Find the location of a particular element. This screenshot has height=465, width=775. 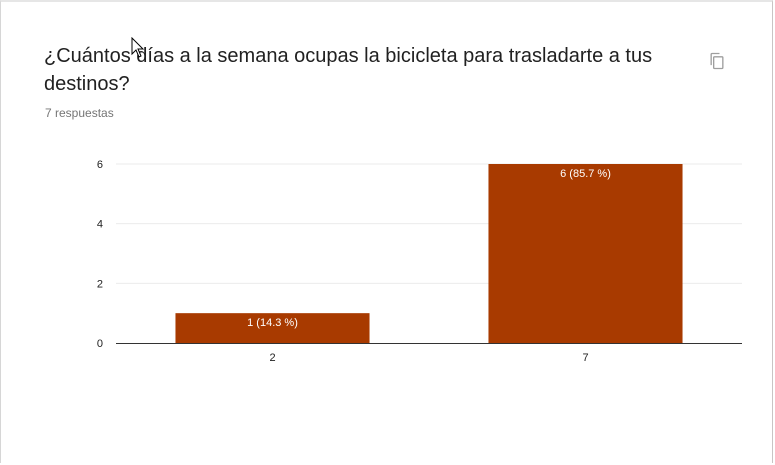

x-tick-label: 2 is located at coordinates (272, 358).